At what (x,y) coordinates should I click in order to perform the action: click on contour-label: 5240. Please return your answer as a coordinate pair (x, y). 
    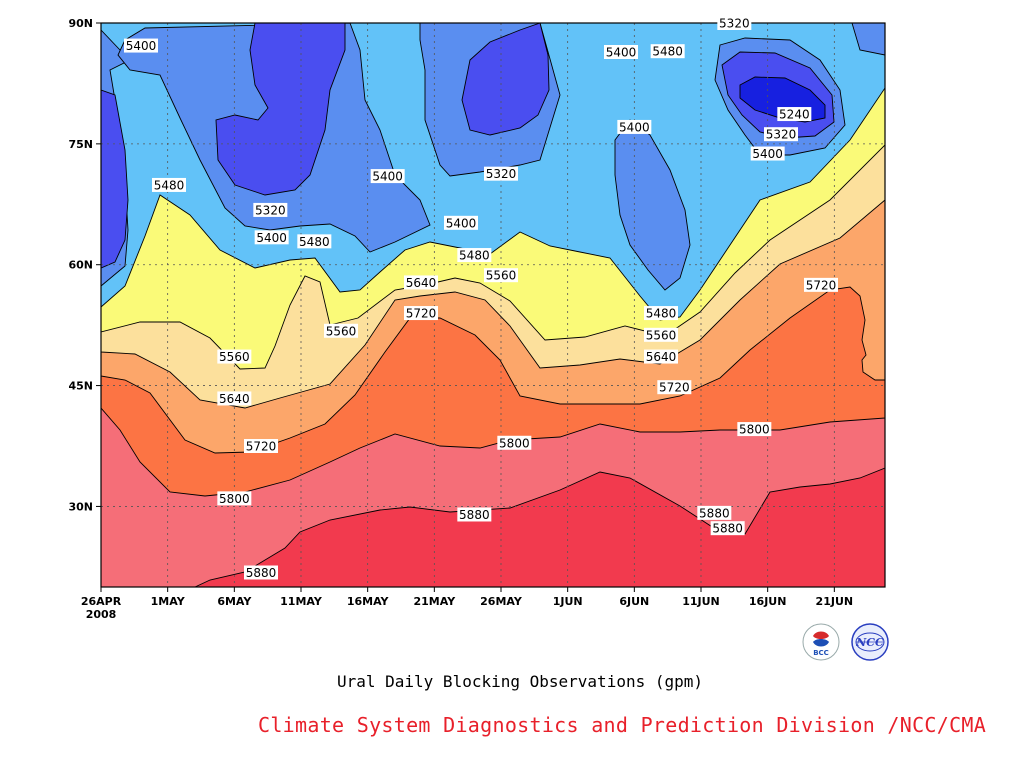
    Looking at the image, I should click on (794, 114).